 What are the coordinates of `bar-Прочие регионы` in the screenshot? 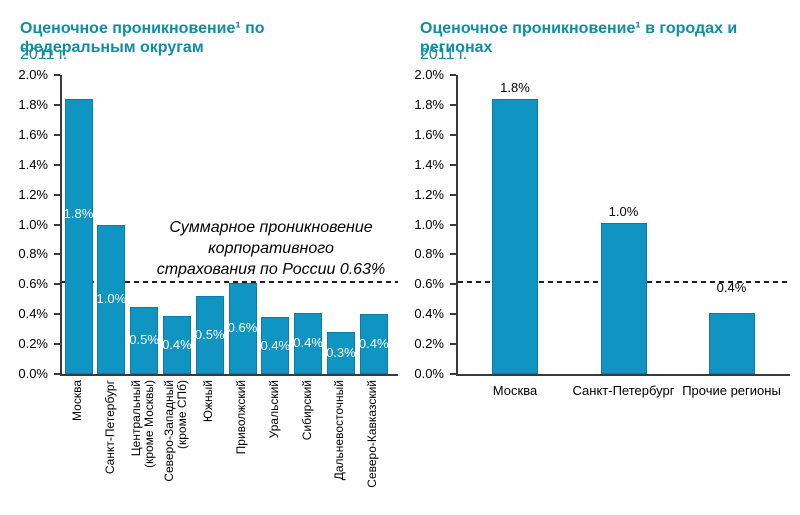 It's located at (731, 343).